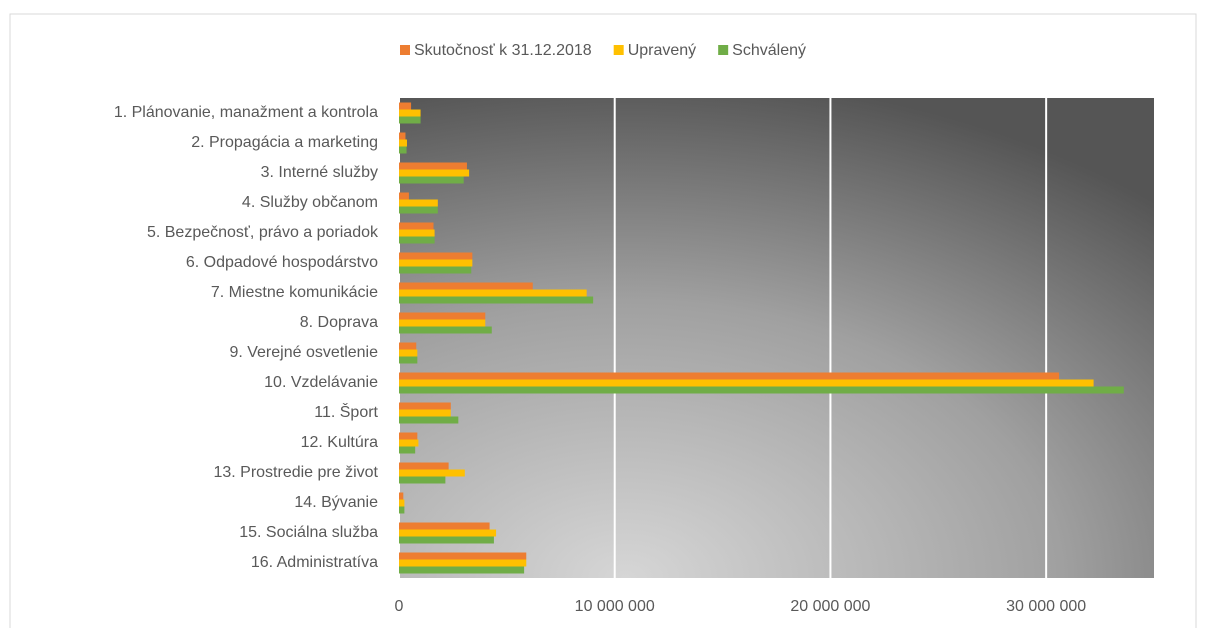 The height and width of the screenshot is (628, 1206). I want to click on y-tick-label: 3. Interné služby, so click(319, 172).